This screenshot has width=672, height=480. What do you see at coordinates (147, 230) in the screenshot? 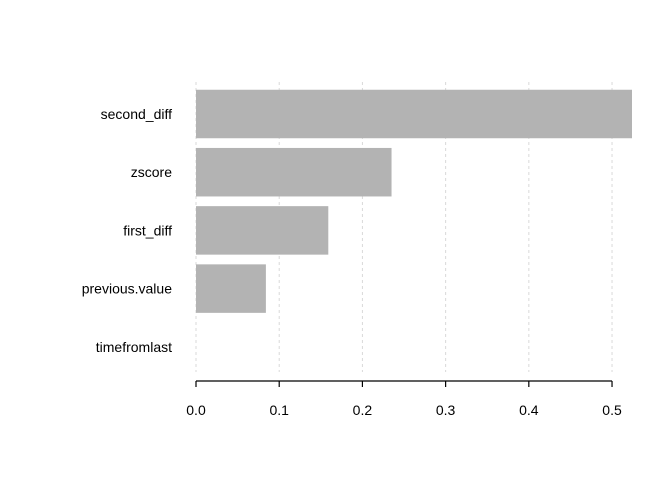
I see `category-label: first_diff` at bounding box center [147, 230].